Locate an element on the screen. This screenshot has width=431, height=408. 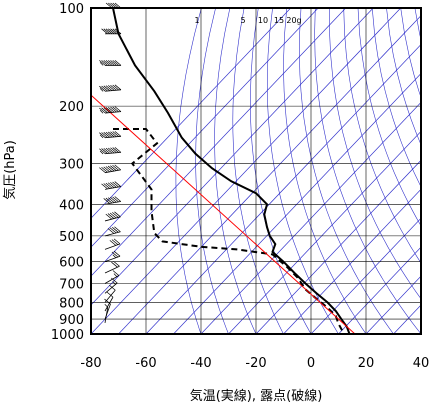
x-tick-label: -80 is located at coordinates (90, 363).